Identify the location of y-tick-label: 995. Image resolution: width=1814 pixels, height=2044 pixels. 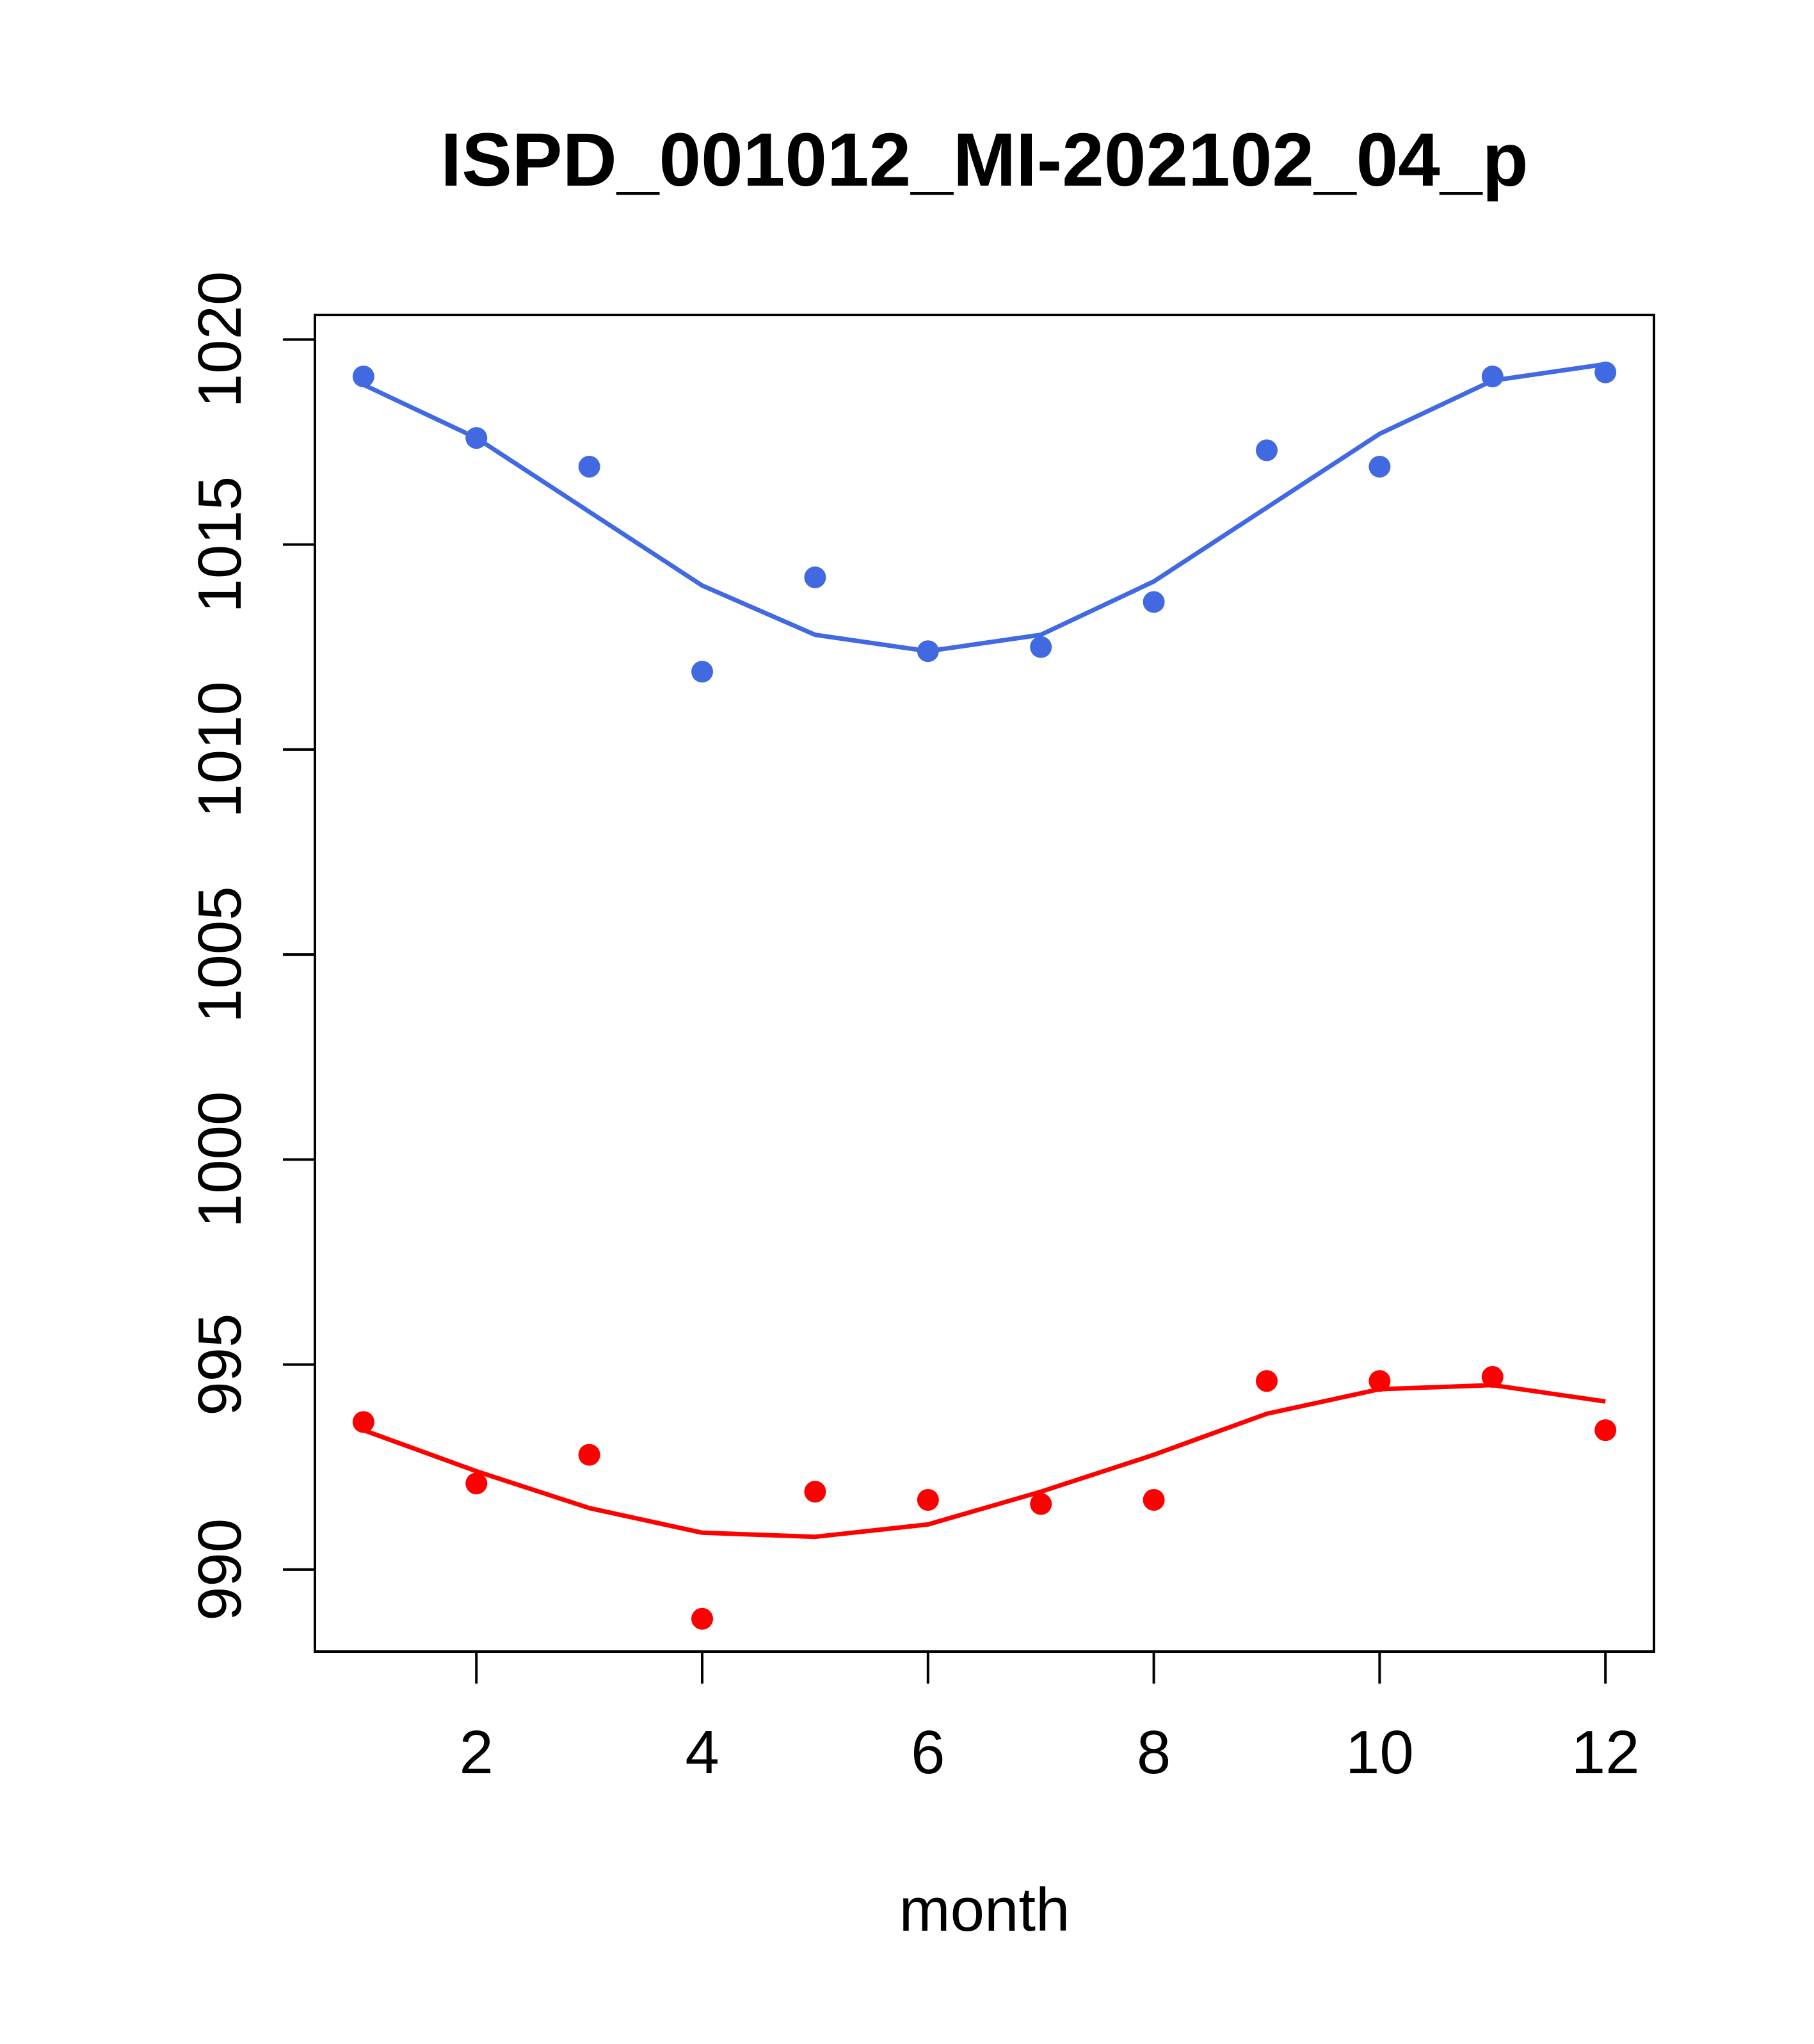
(220, 1365).